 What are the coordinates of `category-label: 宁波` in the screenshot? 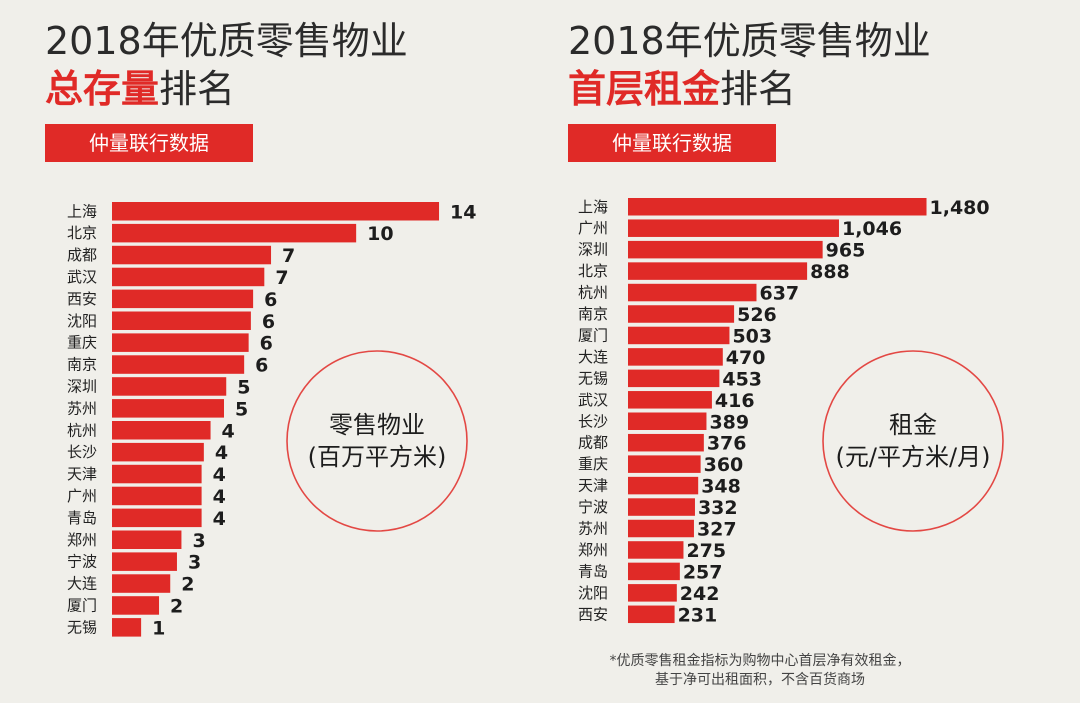 It's located at (82, 562).